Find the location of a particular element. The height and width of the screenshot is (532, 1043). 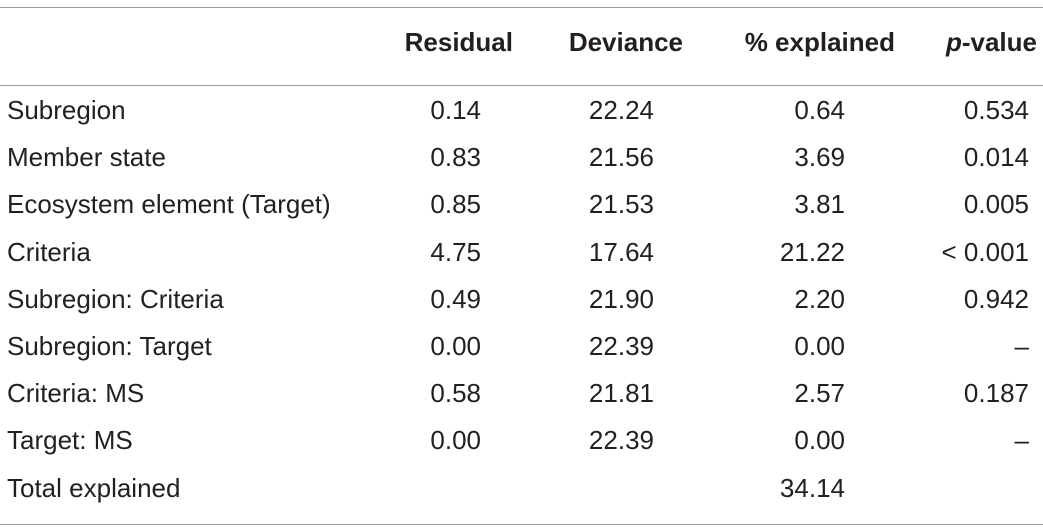

table-row: Criteria: MS 0.58 21.81 2.57 0.187 is located at coordinates (521, 396).